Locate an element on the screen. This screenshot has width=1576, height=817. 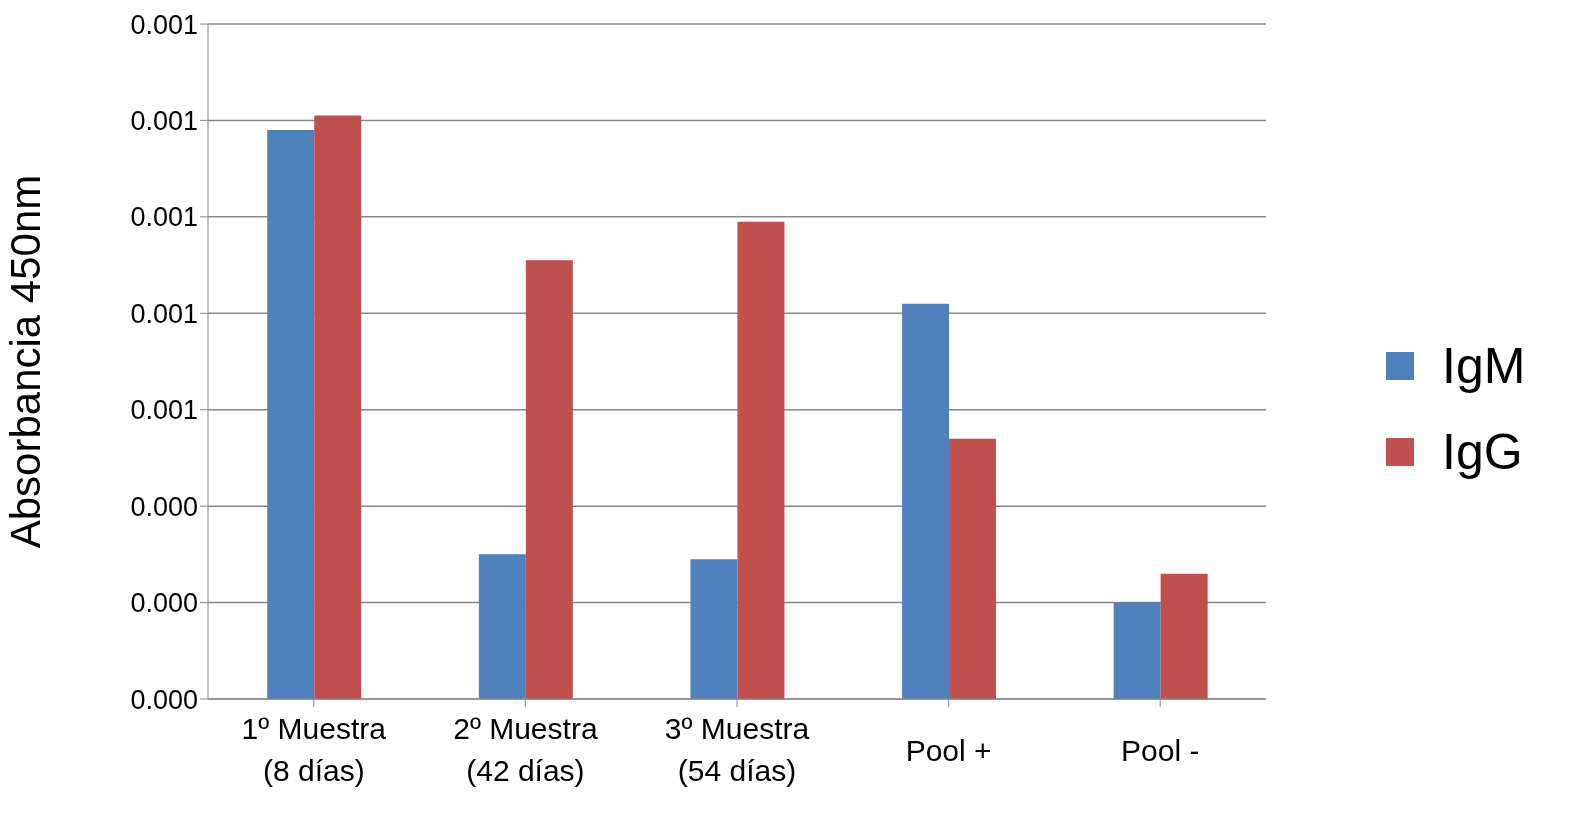
x-tick-label: 2º Muestra (42 días) is located at coordinates (525, 749).